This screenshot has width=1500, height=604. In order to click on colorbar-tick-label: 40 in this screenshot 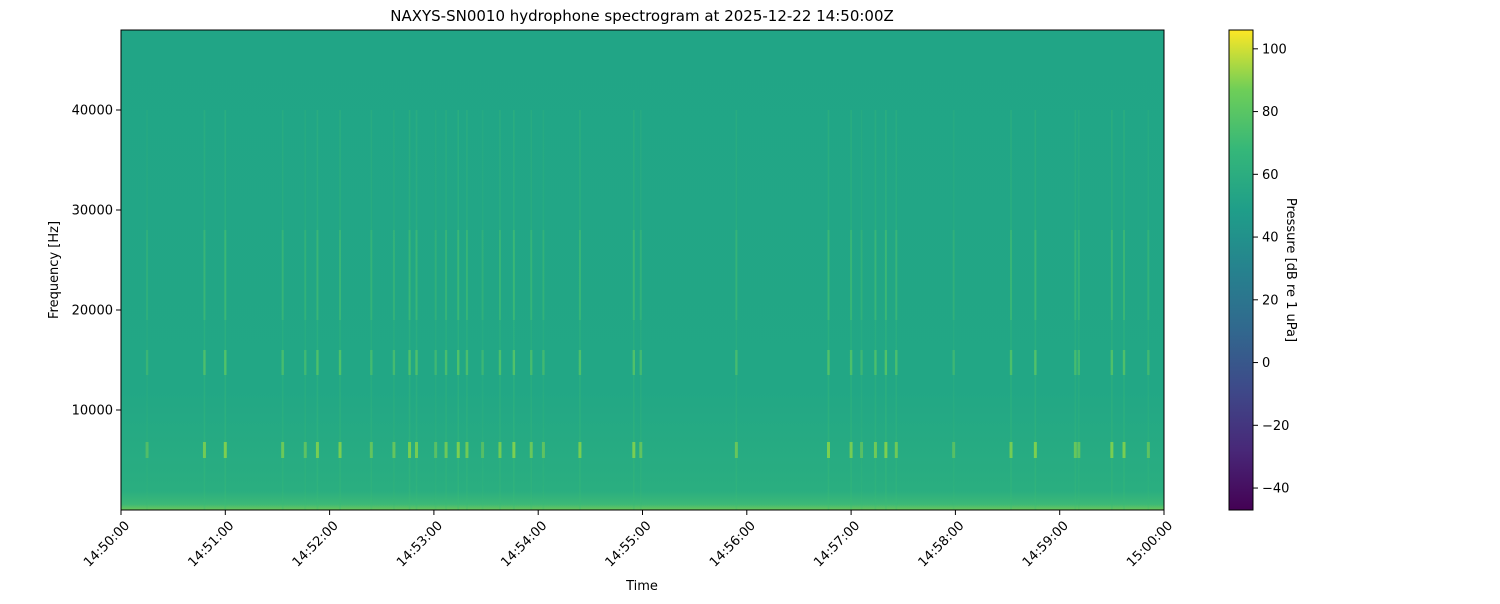, I will do `click(1270, 238)`.